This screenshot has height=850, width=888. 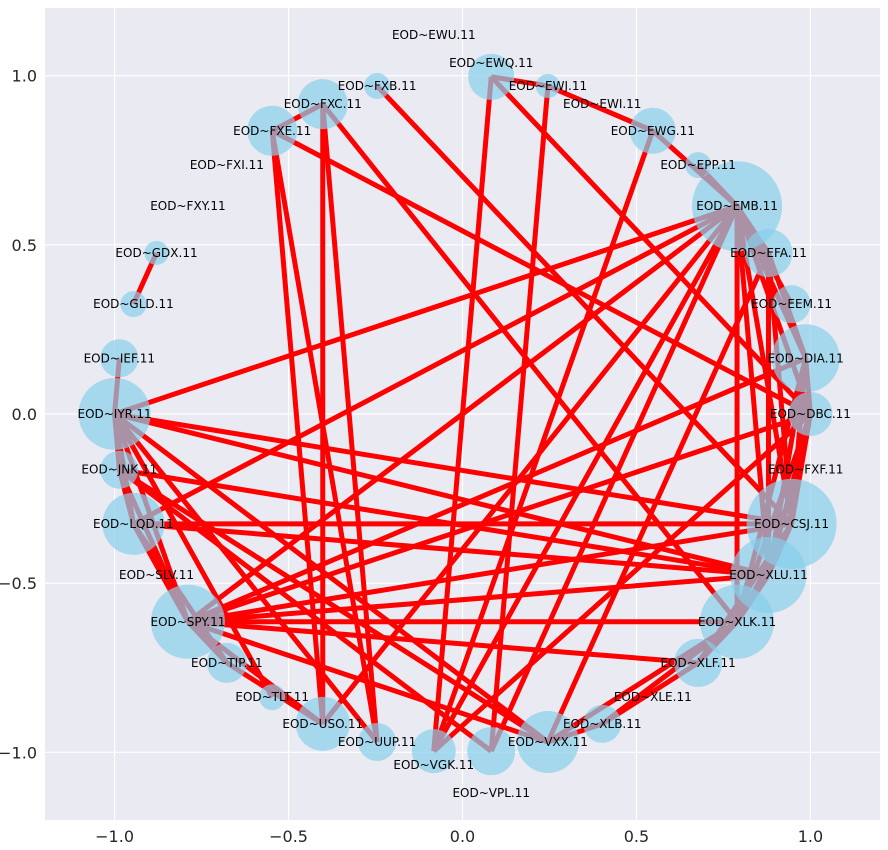 I want to click on node-label: EOD~GLD.11, so click(x=133, y=304).